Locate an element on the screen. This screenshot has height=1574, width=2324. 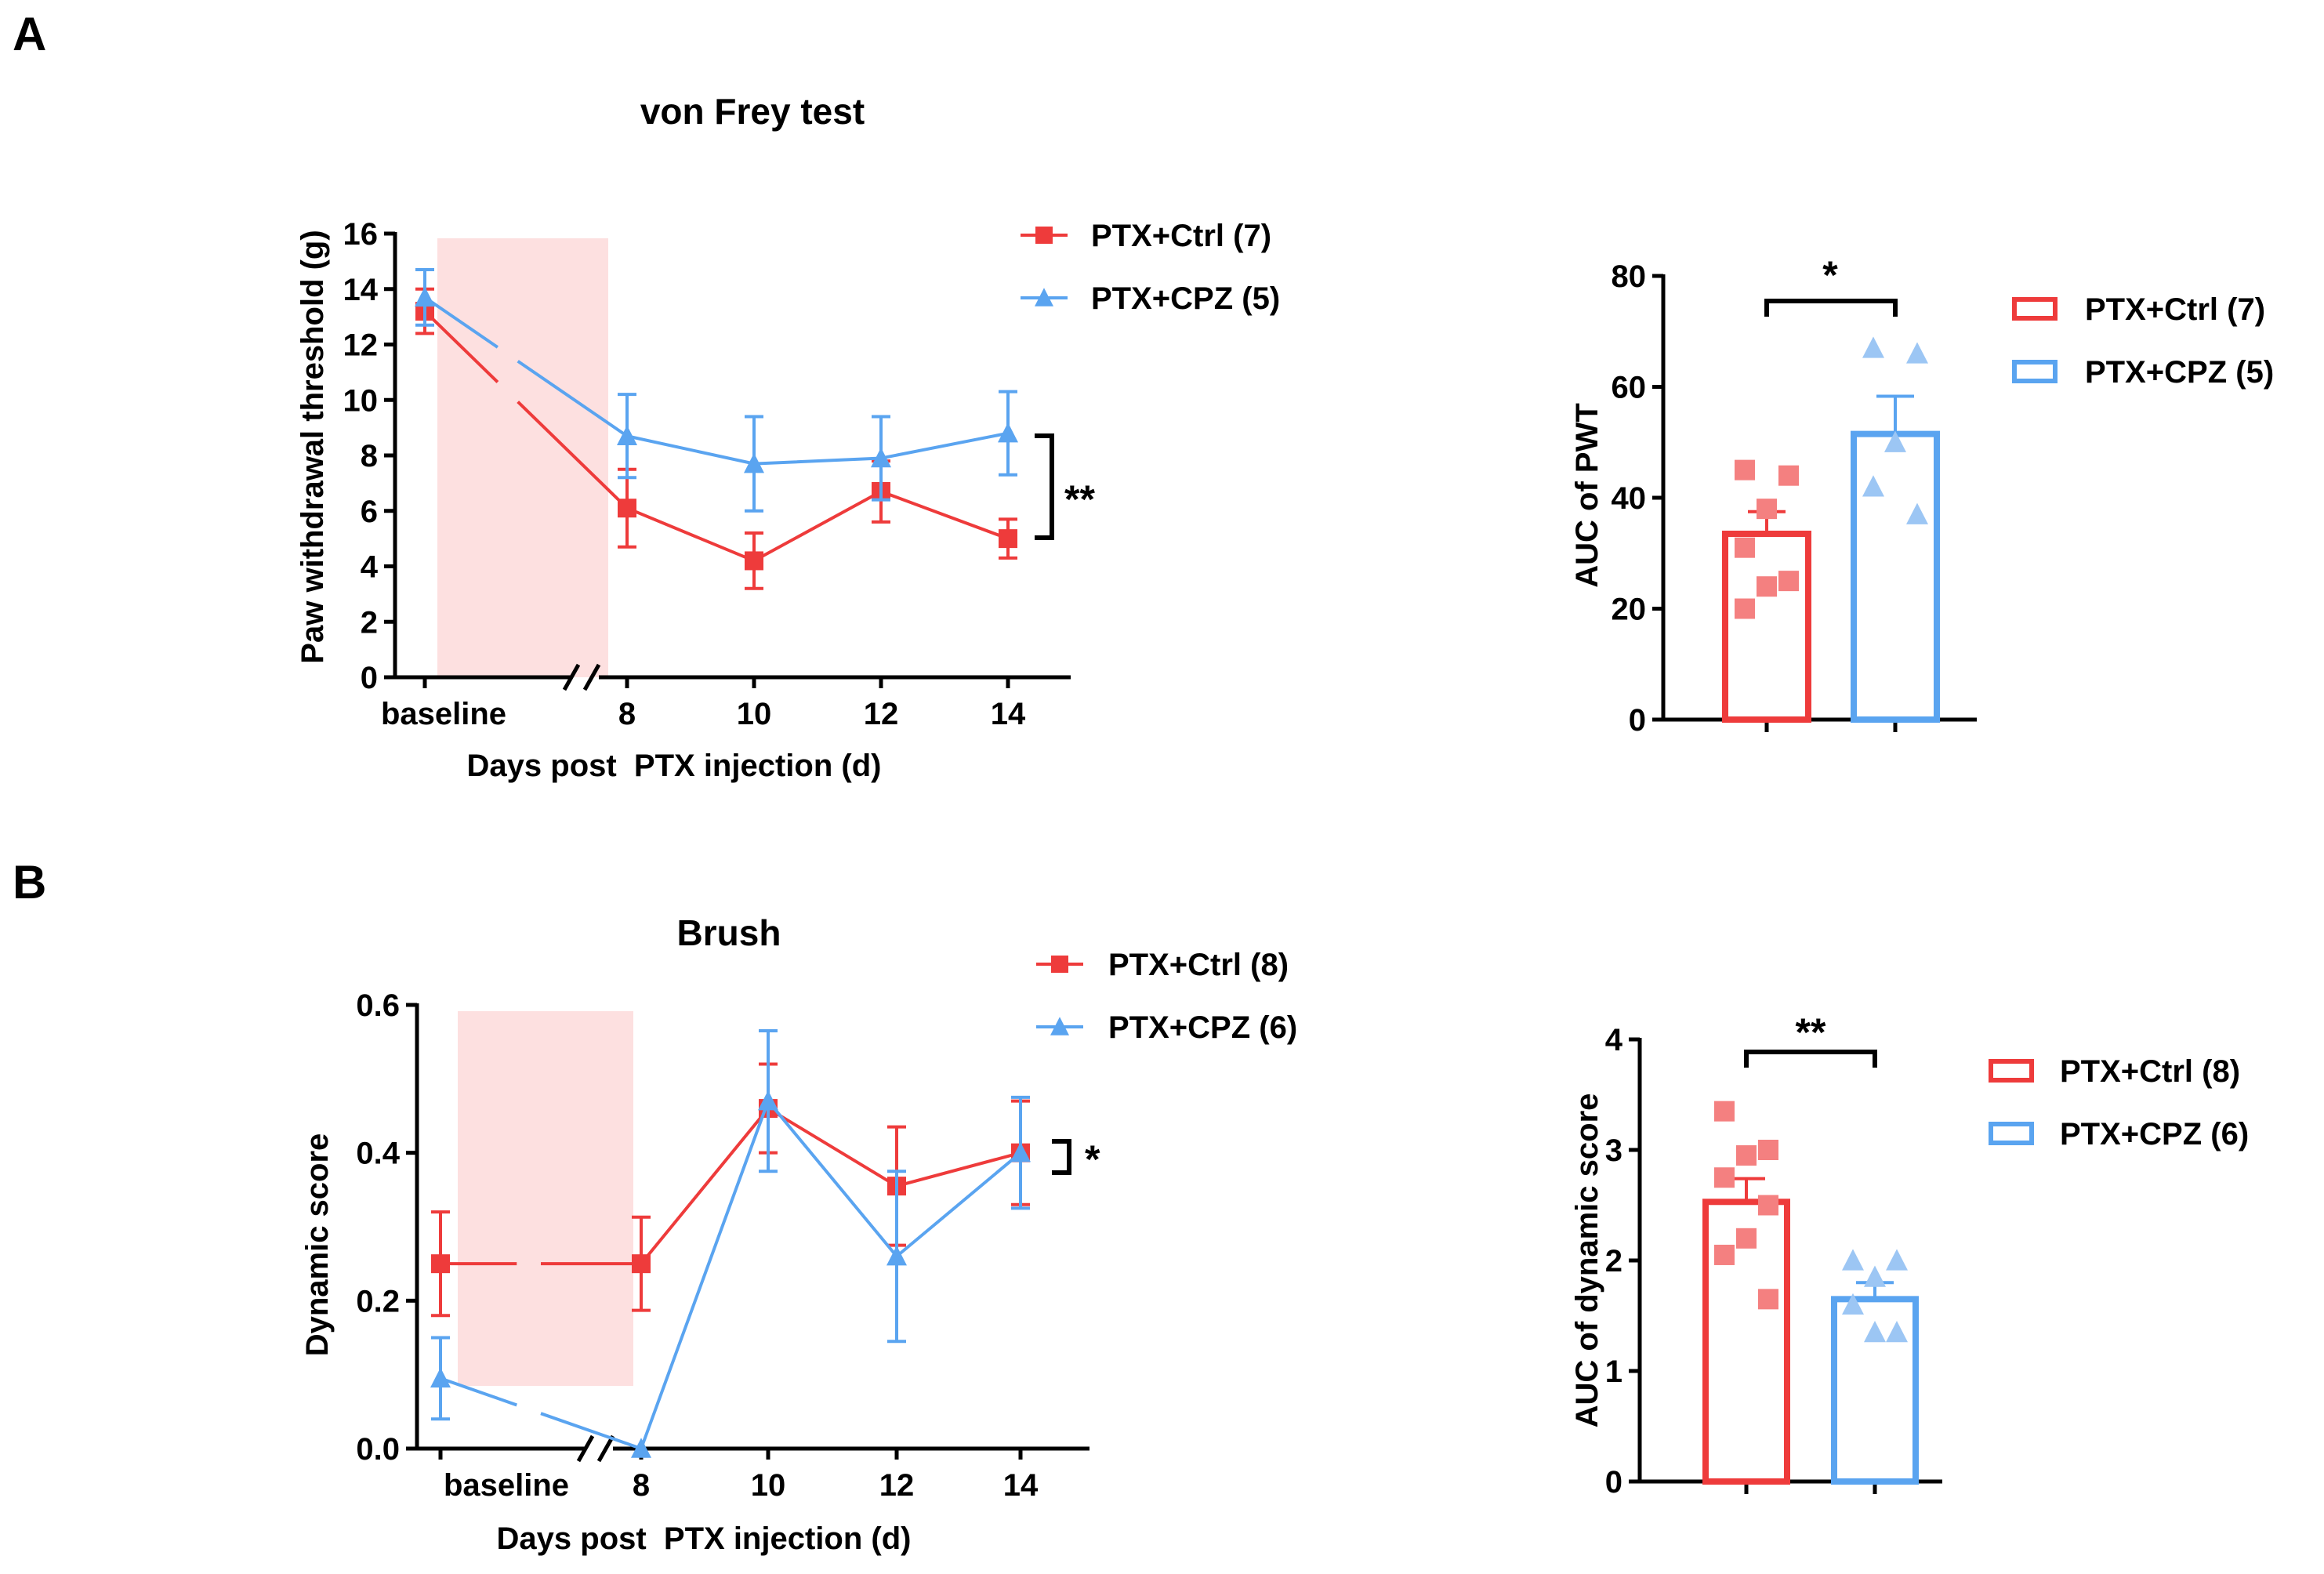
y-tick-label: 40 is located at coordinates (1629, 498).